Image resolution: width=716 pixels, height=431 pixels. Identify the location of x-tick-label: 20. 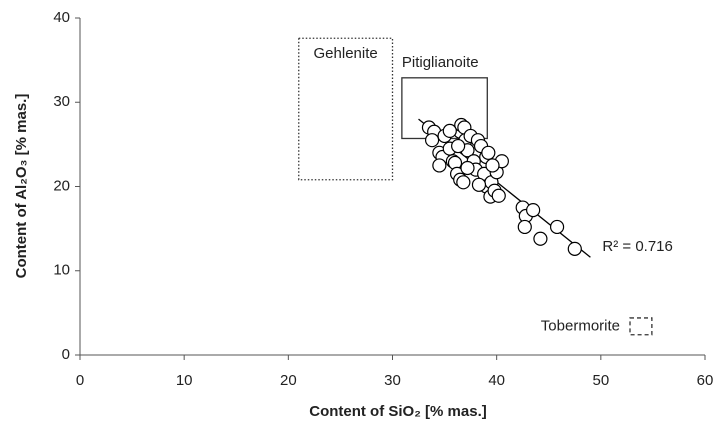
(288, 380).